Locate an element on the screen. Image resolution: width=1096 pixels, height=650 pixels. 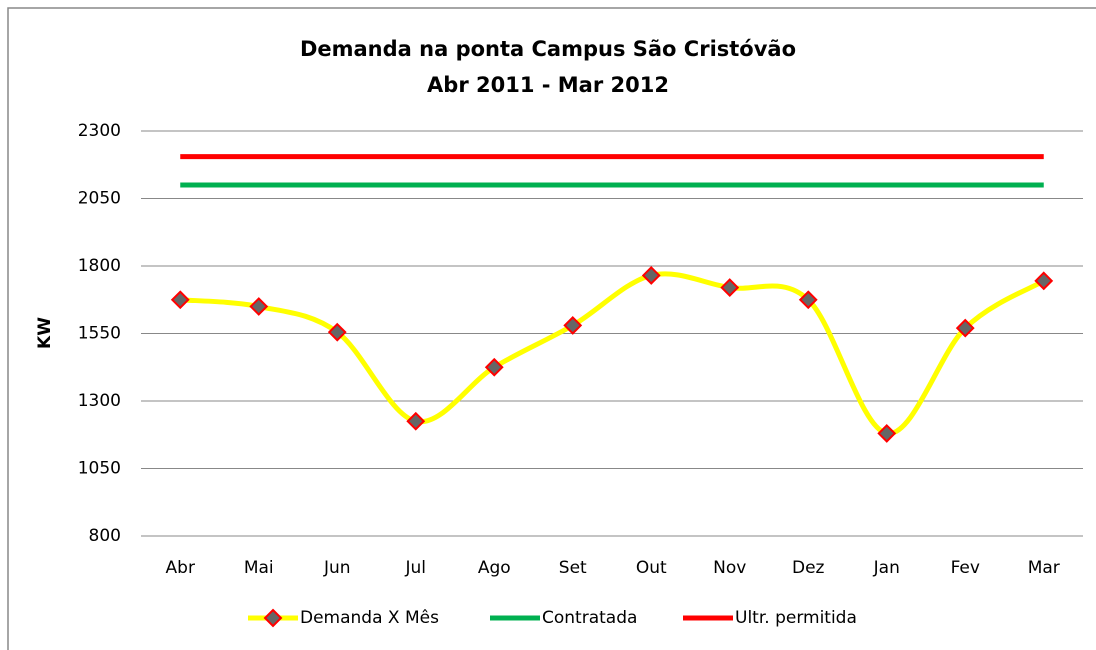
x-tick-label: Set is located at coordinates (573, 568).